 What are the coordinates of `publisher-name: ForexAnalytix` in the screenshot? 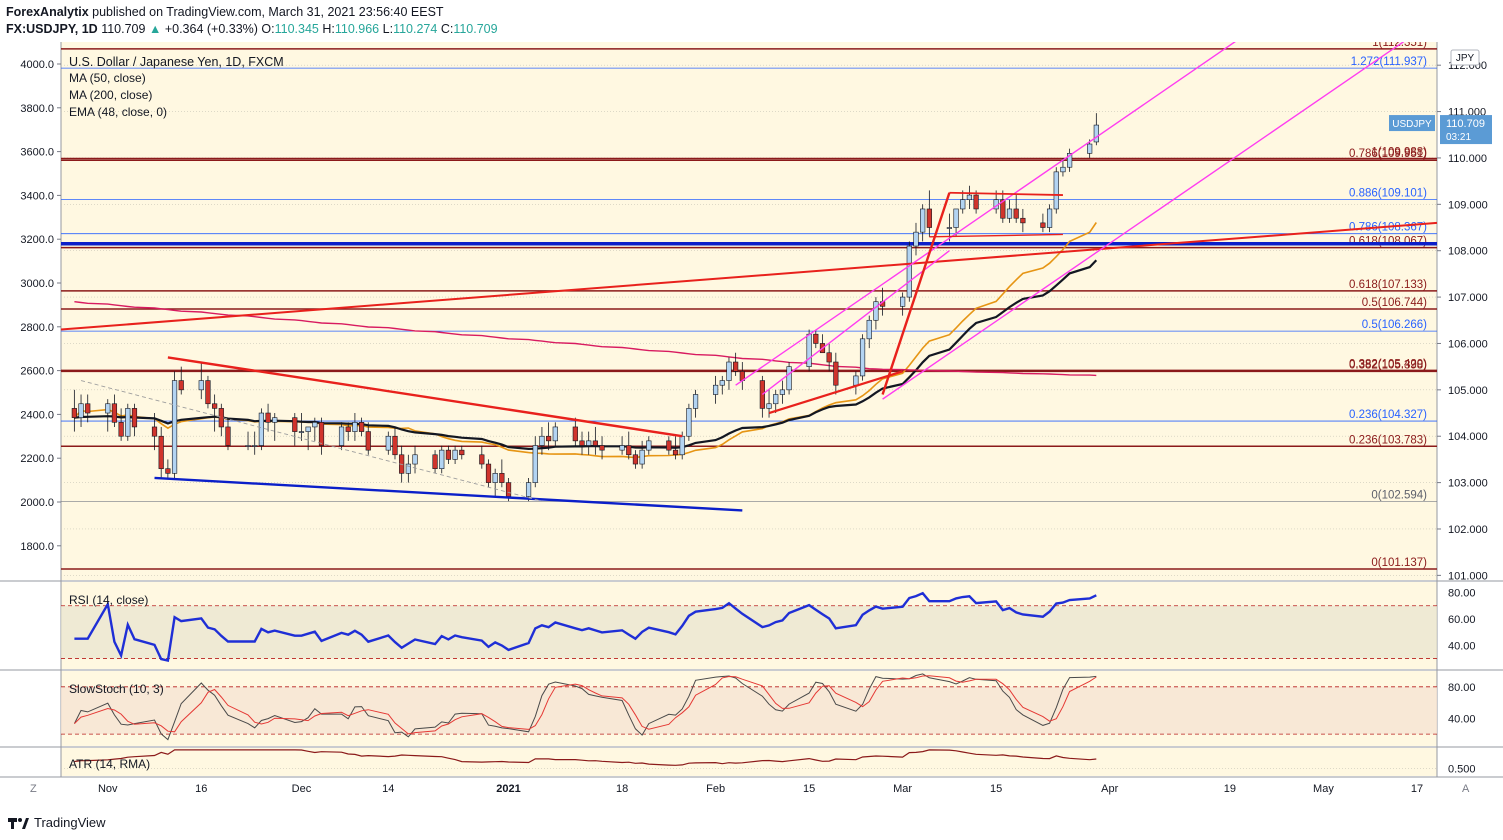 It's located at (47, 12).